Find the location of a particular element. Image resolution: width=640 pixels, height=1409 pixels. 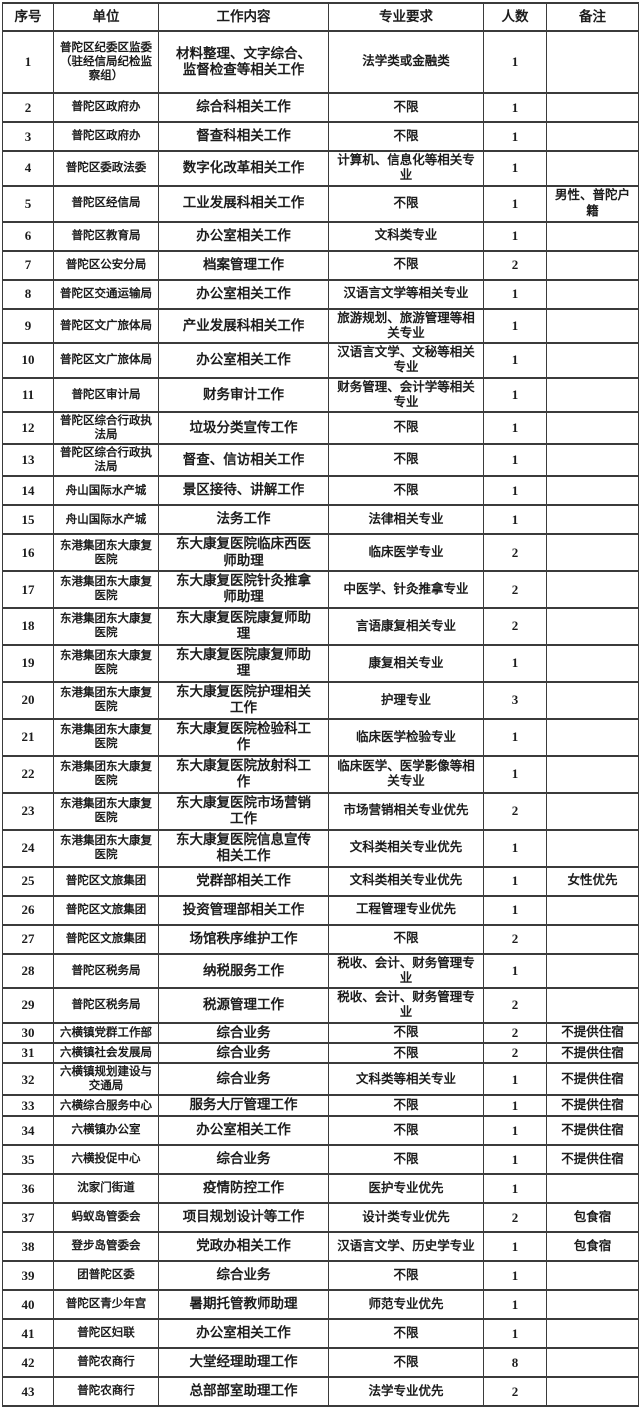

cell-req: 税收、会计、财务管理专业 is located at coordinates (406, 1005).